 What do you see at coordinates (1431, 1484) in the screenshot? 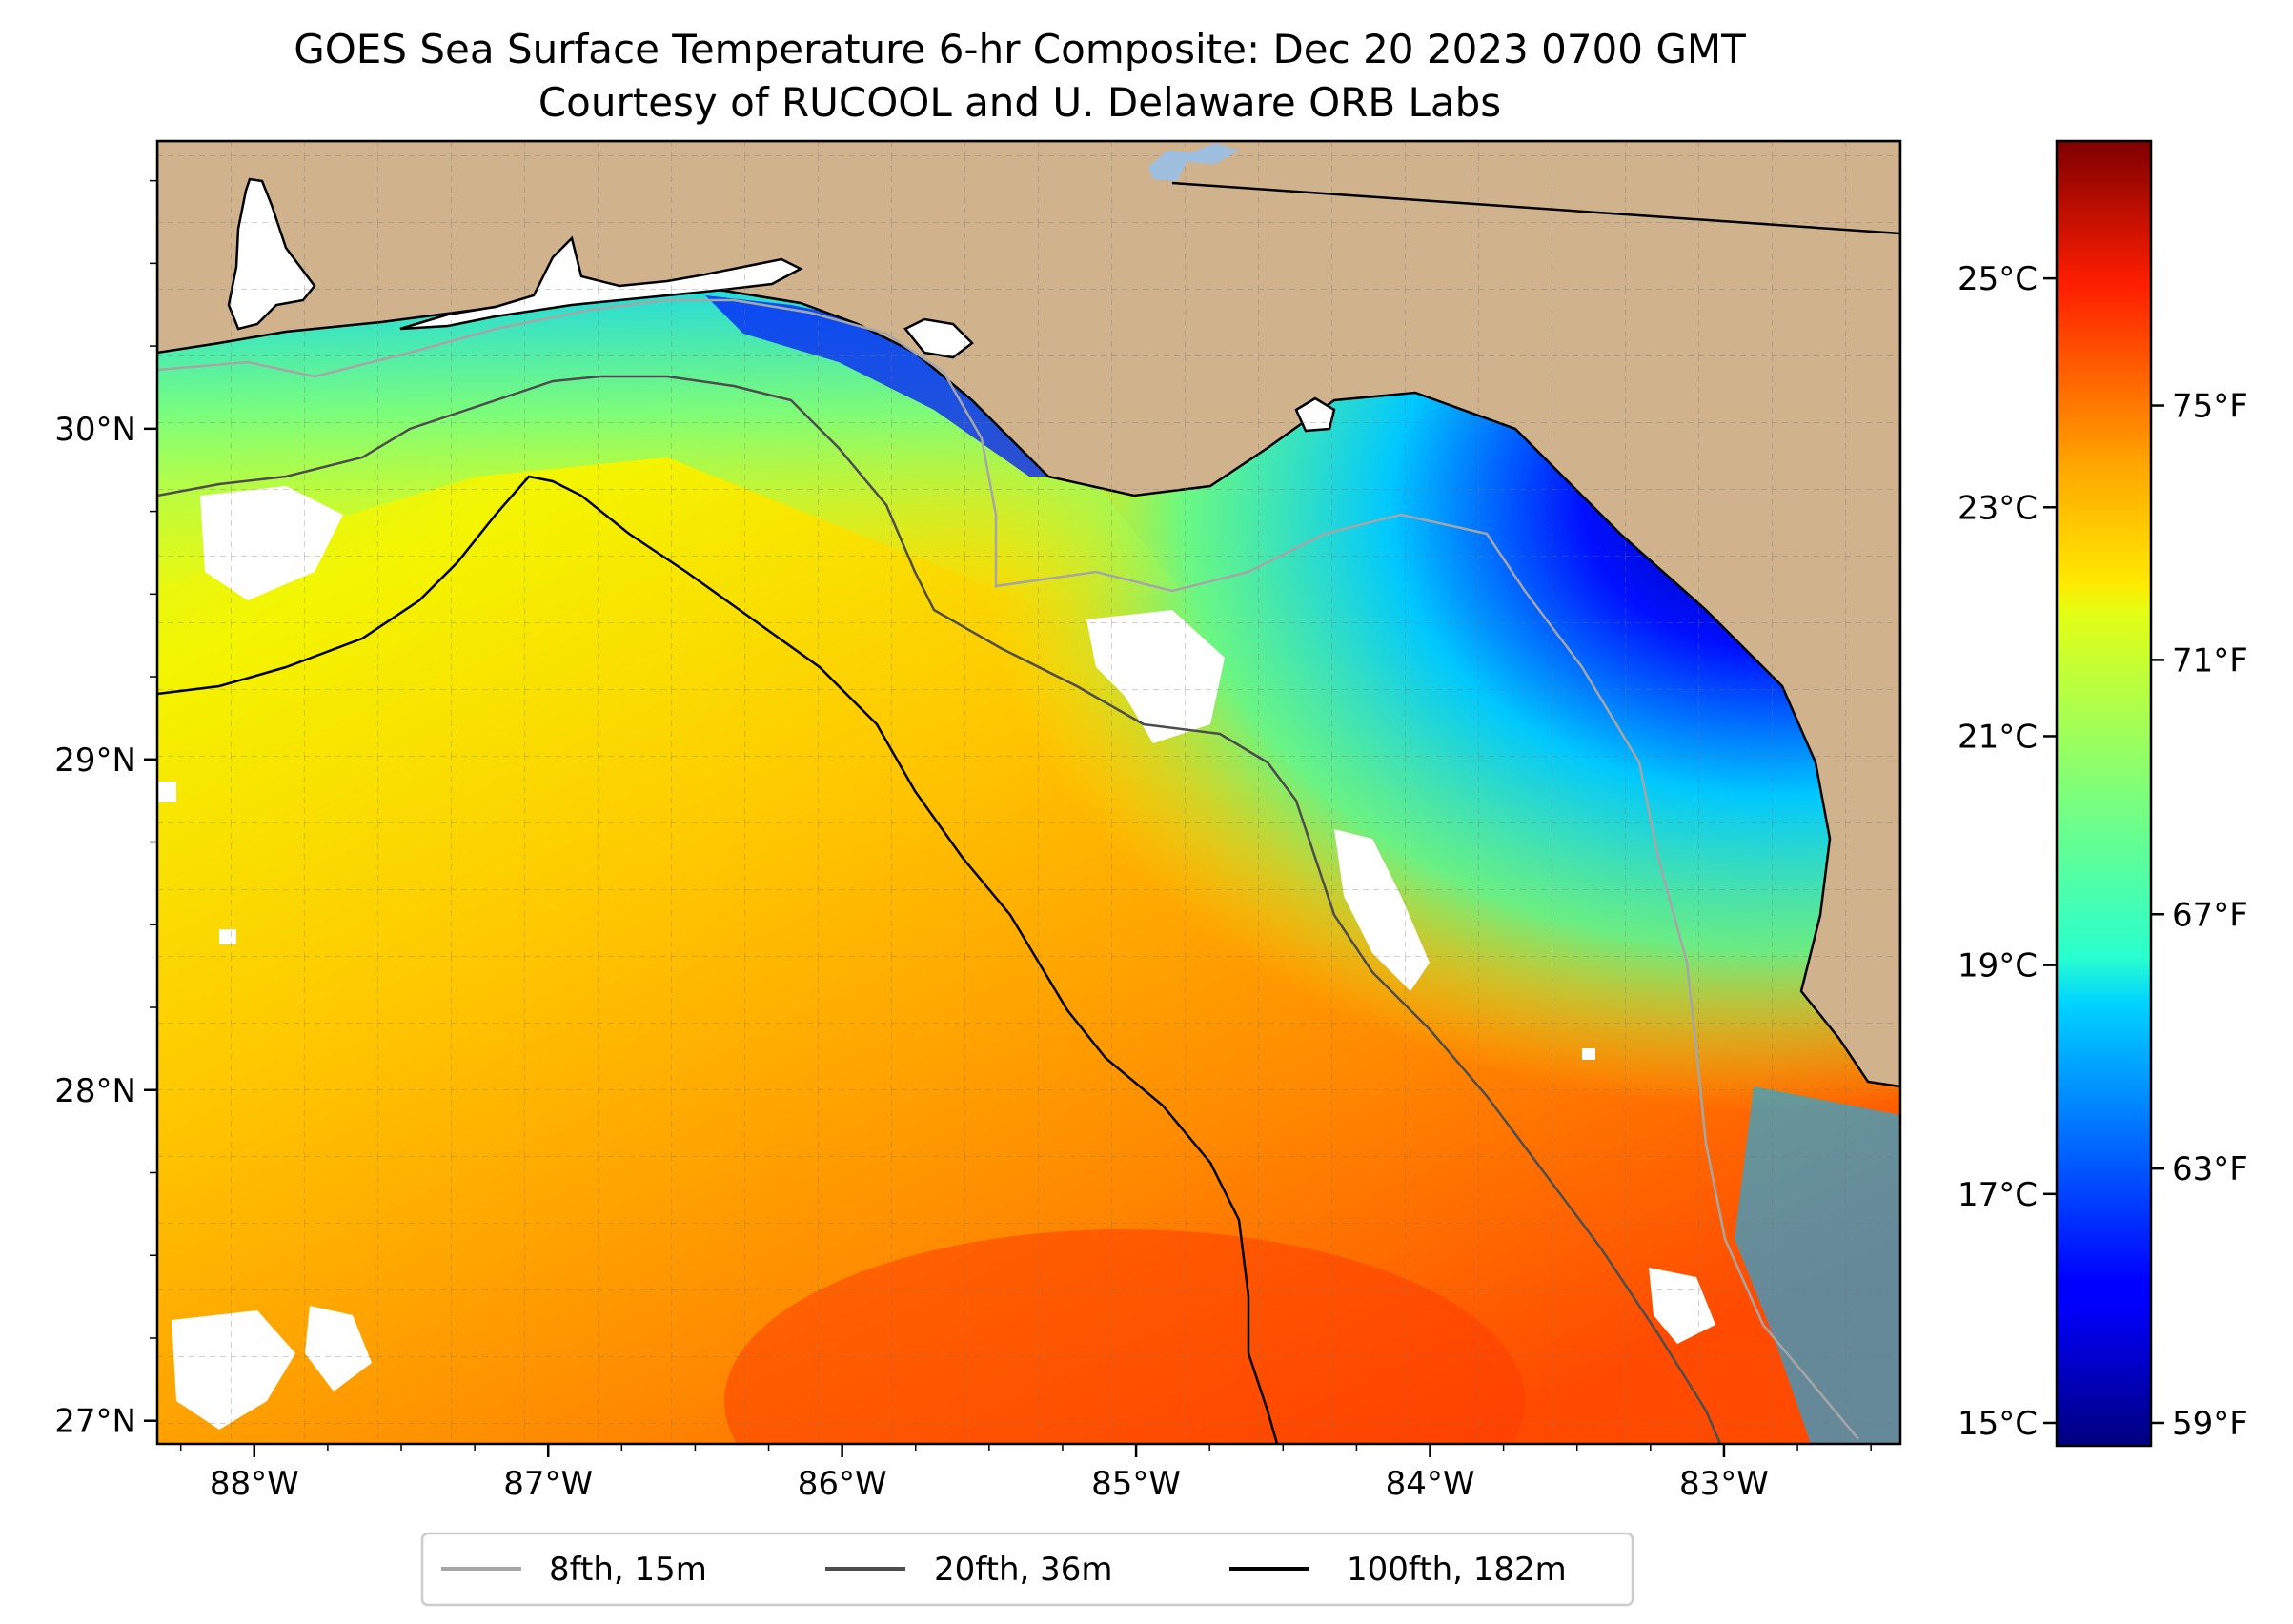
I see `lon-tick-label: 84°W` at bounding box center [1431, 1484].